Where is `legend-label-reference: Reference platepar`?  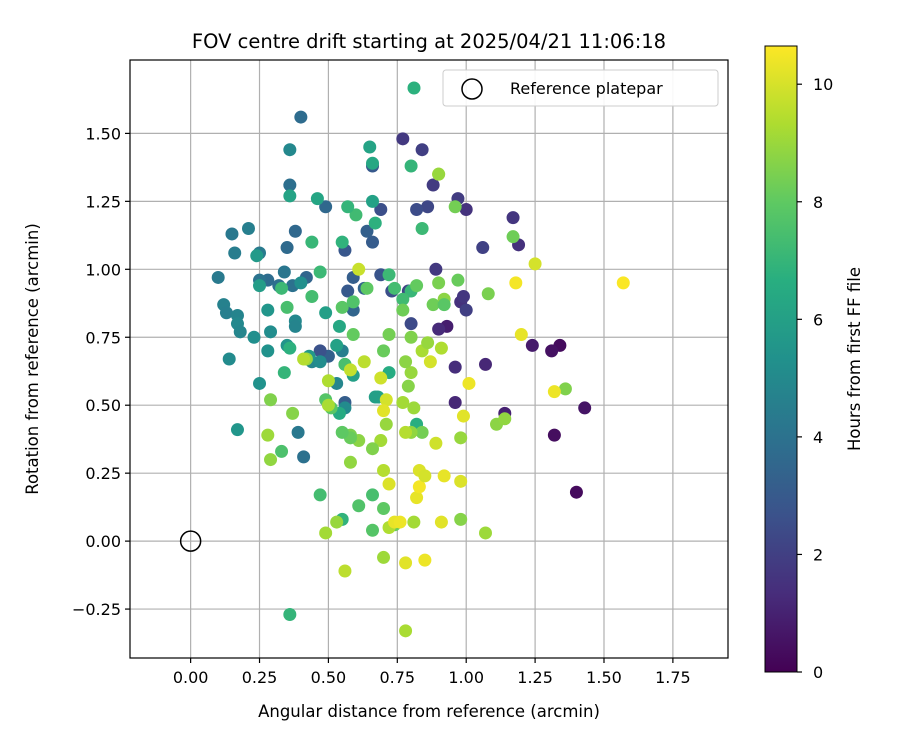
legend-label-reference: Reference platepar is located at coordinates (586, 88).